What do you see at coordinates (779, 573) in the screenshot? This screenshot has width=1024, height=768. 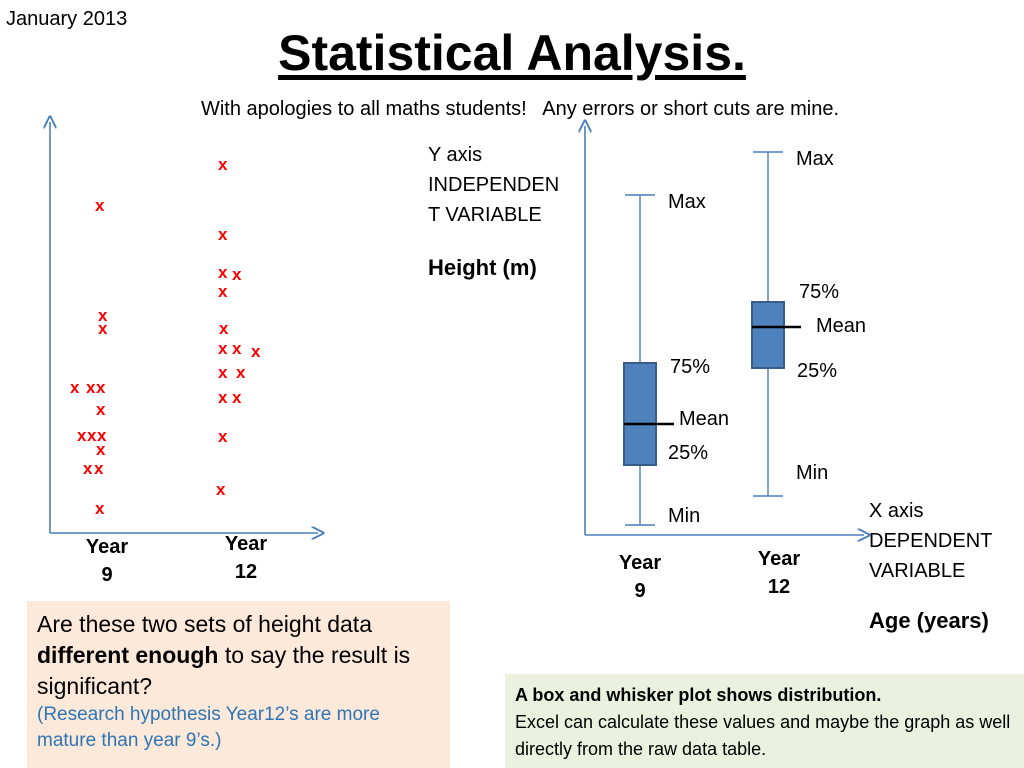 I see `boxplot-year12-label: Year 12` at bounding box center [779, 573].